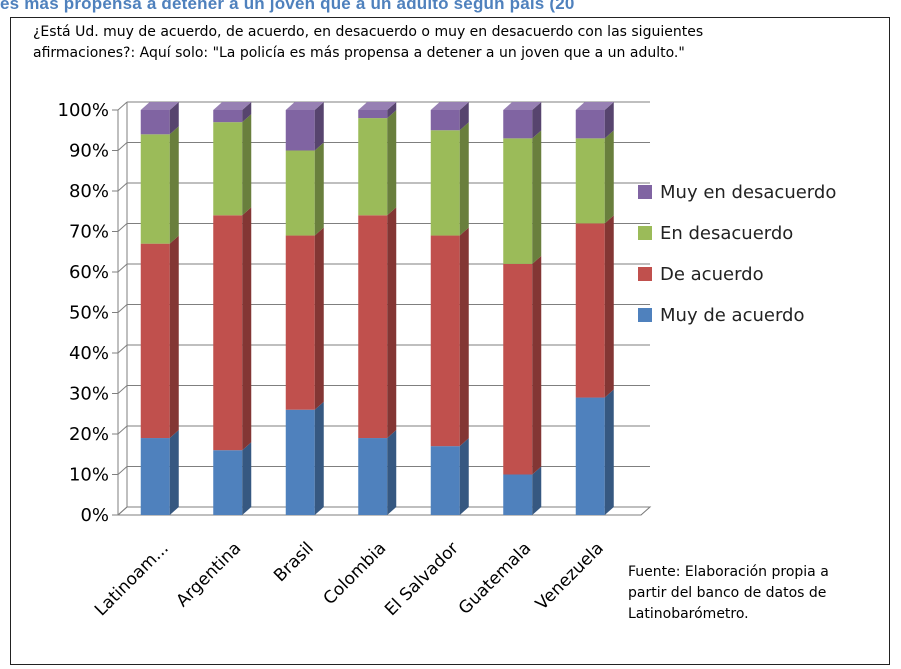  Describe the element at coordinates (422, 579) in the screenshot. I see `xtick-label: El Salvador` at that location.